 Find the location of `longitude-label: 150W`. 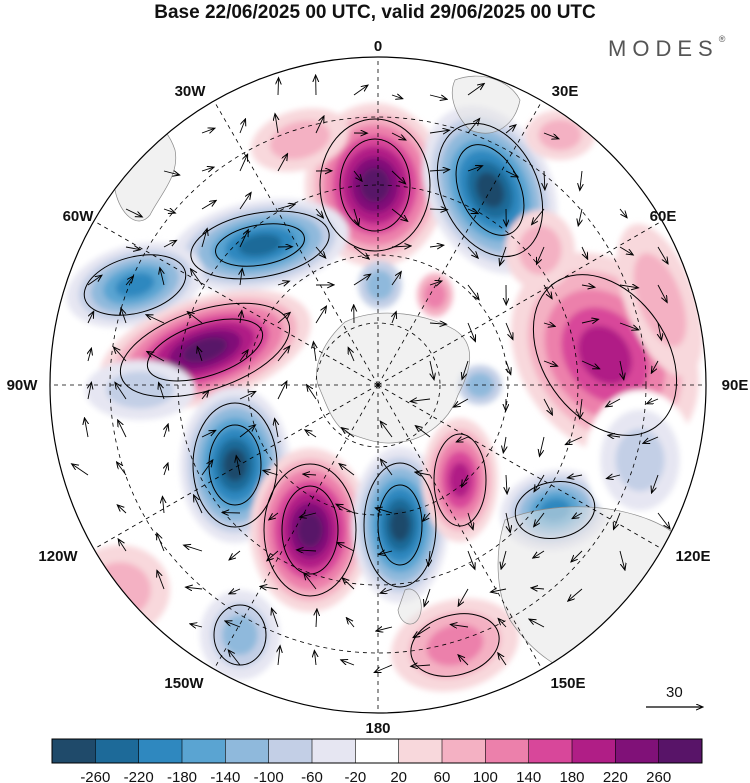

longitude-label: 150W is located at coordinates (184, 683).